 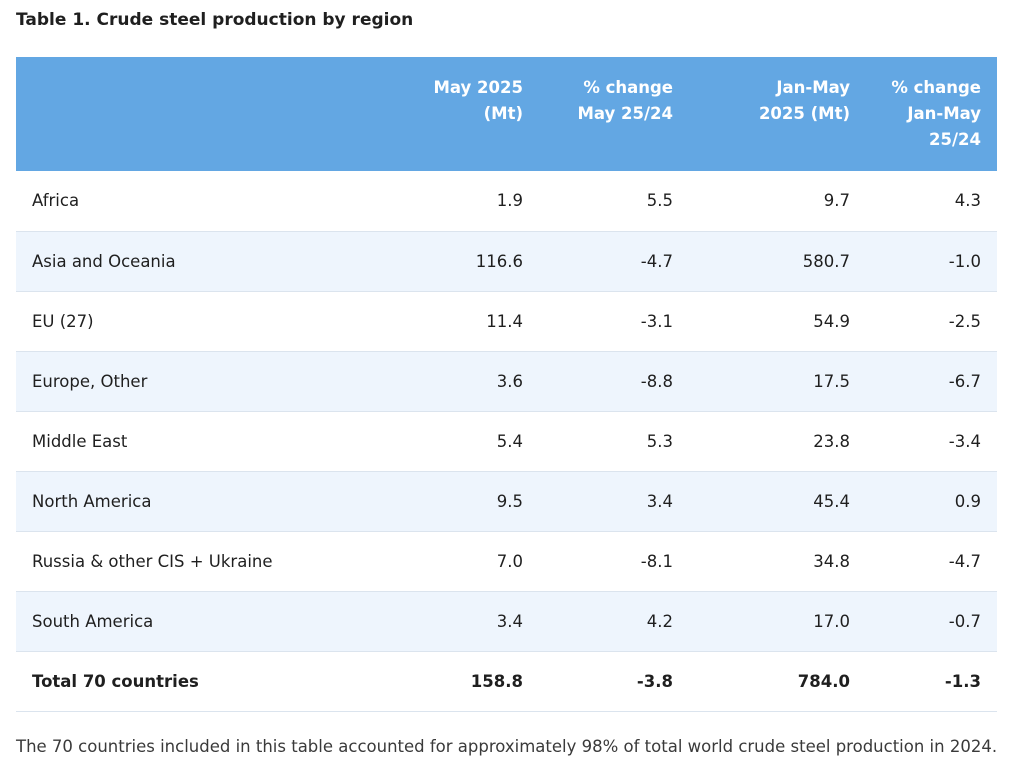 What do you see at coordinates (503, 113) in the screenshot?
I see `header-line: (Mt)` at bounding box center [503, 113].